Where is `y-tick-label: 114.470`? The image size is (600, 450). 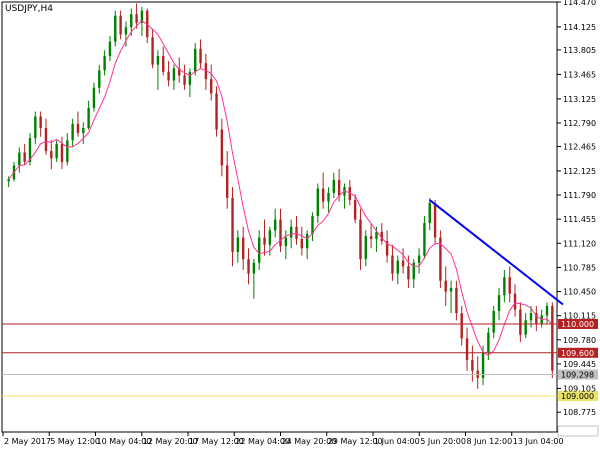 y-tick-label: 114.470 is located at coordinates (579, 3).